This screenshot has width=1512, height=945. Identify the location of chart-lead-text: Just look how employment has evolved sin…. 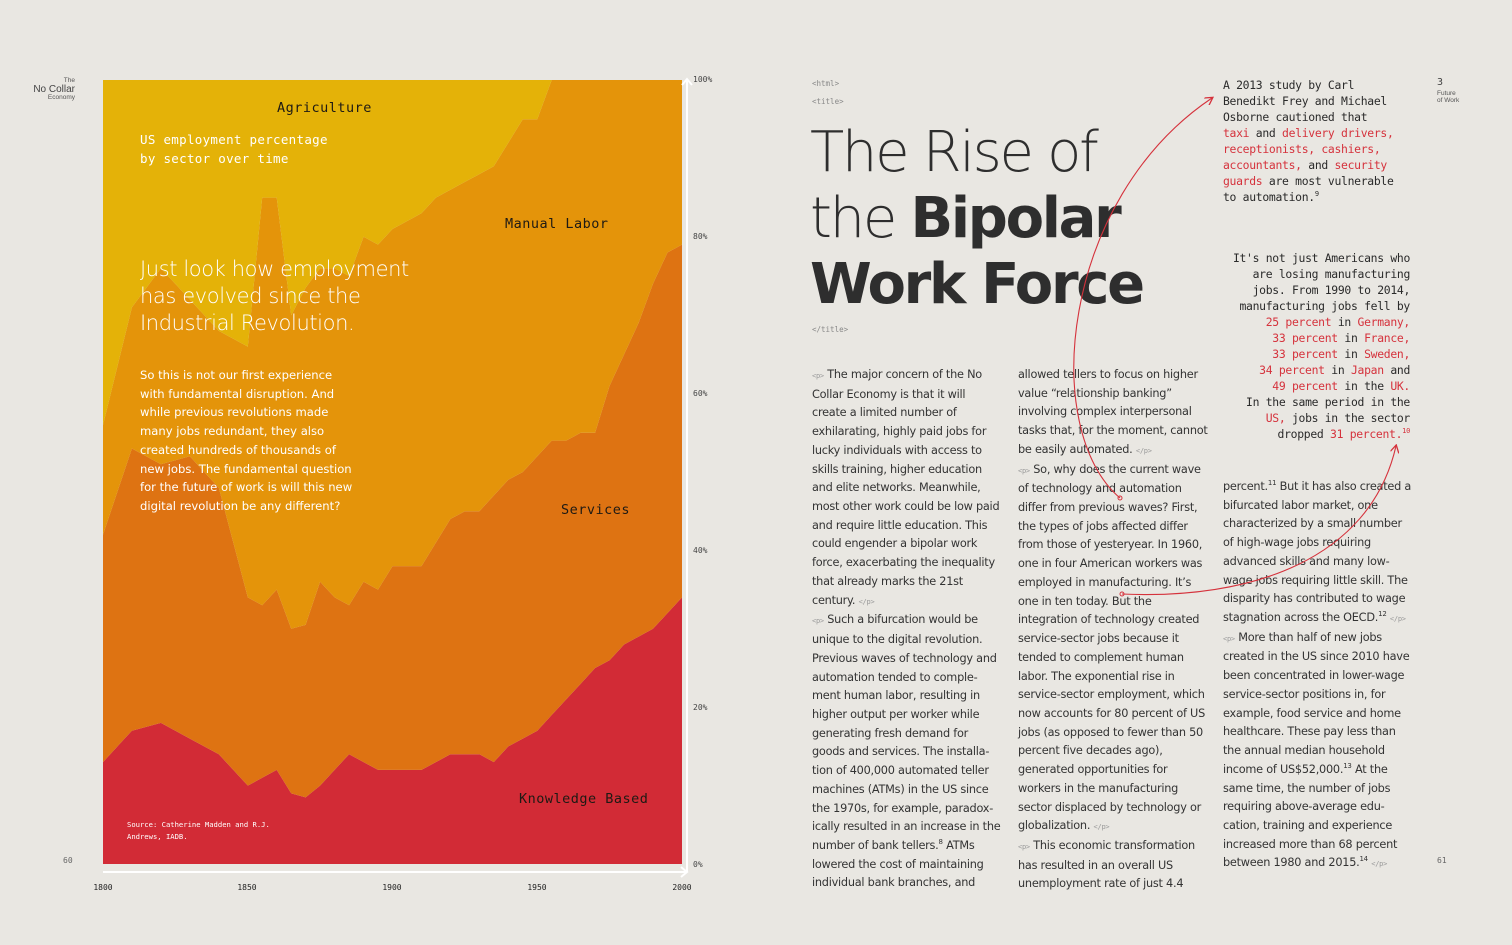
(274, 296).